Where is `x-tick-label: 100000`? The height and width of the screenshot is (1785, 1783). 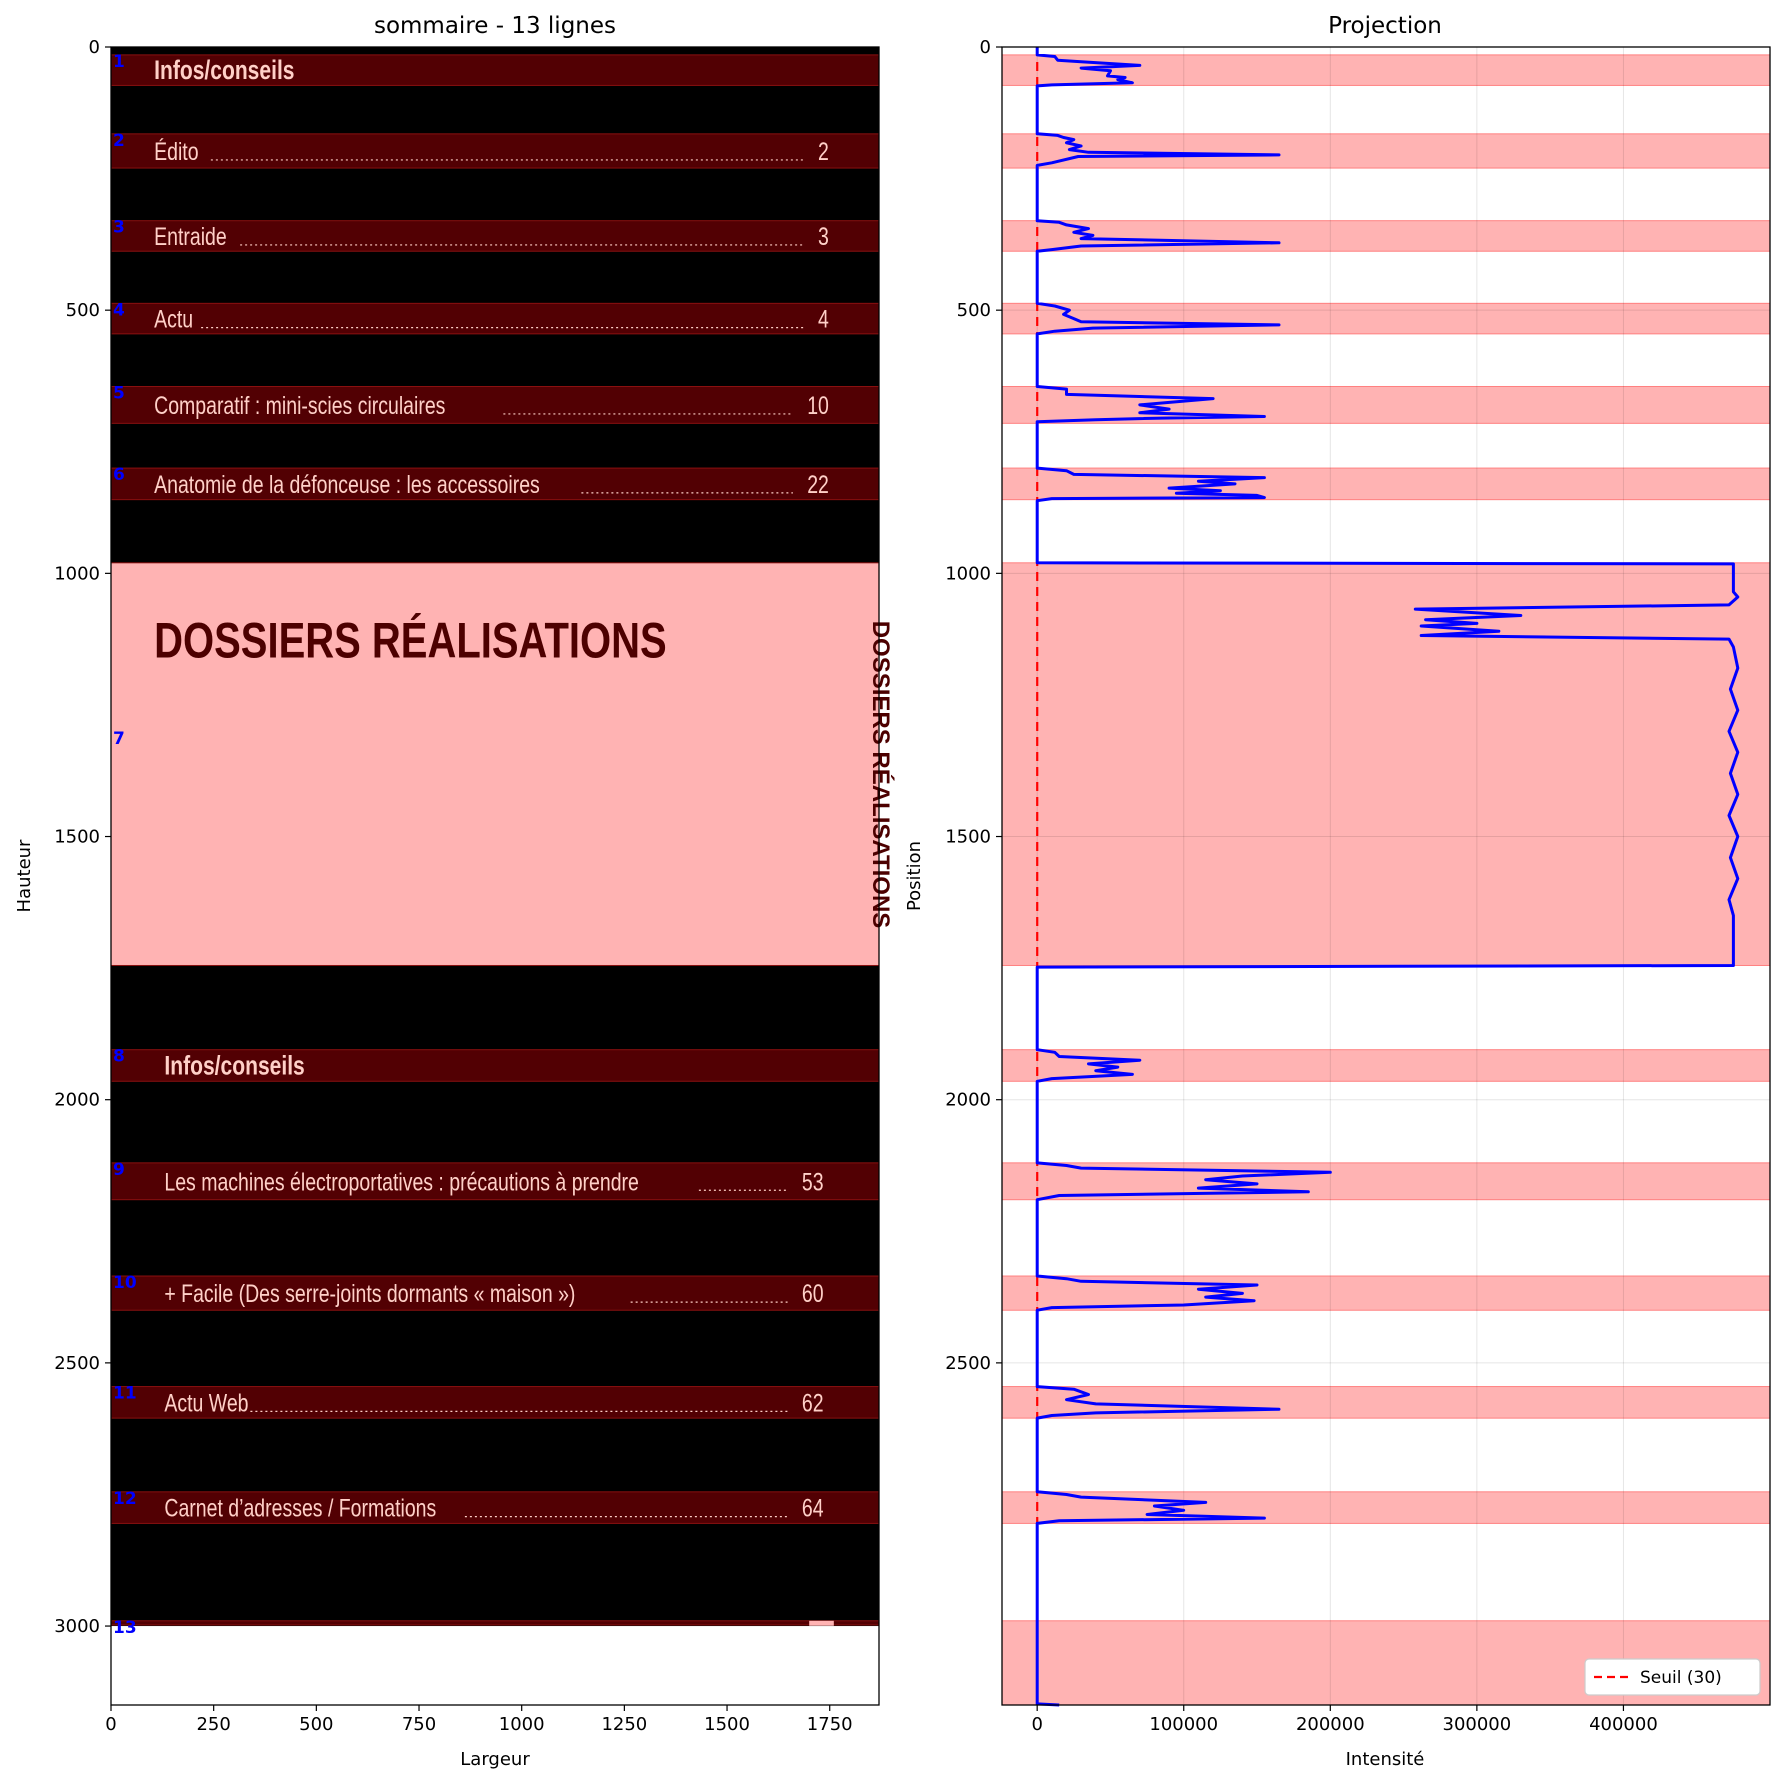
x-tick-label: 100000 is located at coordinates (1183, 1724).